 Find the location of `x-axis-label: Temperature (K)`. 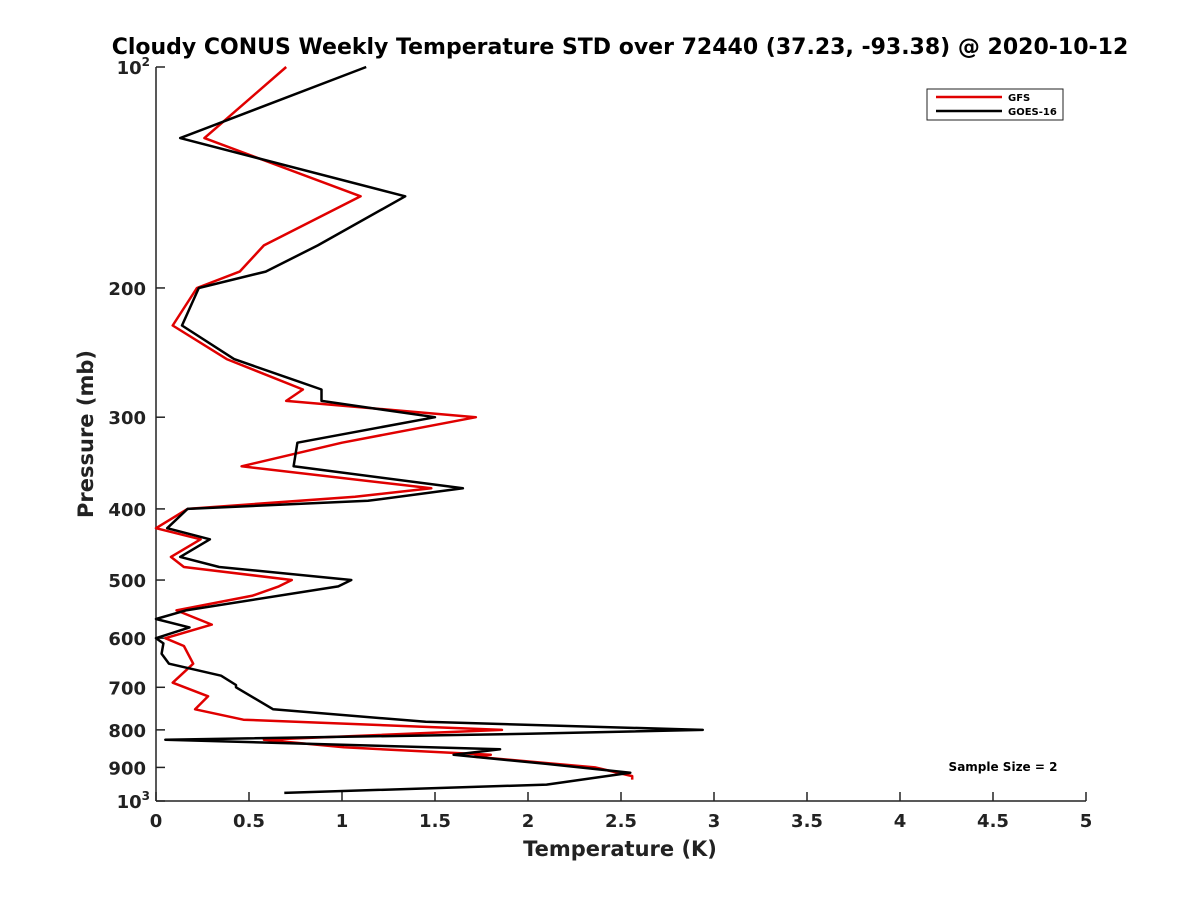

x-axis-label: Temperature (K) is located at coordinates (620, 849).